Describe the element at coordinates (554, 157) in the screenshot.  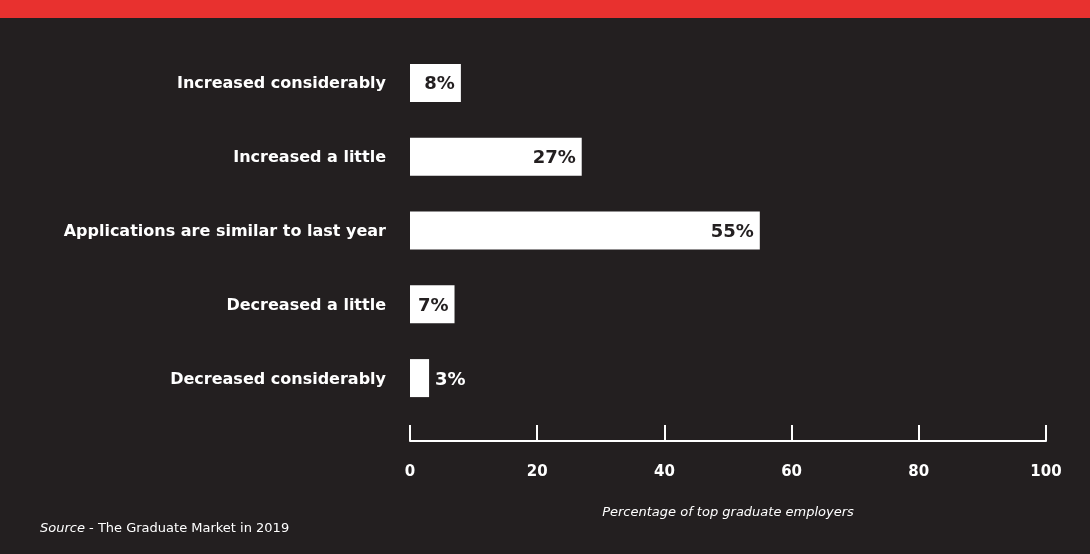
I see `data-label: 27%` at that location.